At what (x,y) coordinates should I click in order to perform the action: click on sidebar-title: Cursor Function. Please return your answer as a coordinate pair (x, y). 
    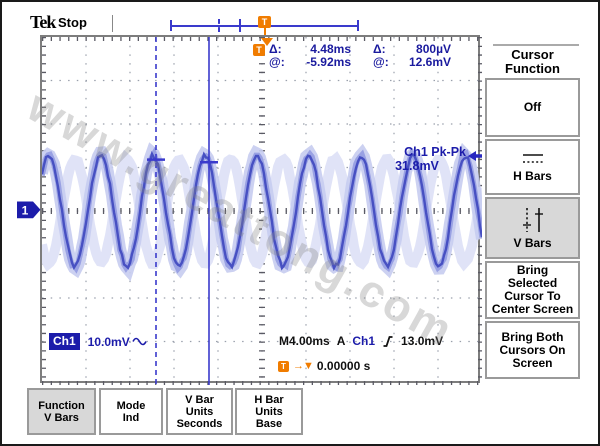
    Looking at the image, I should click on (532, 62).